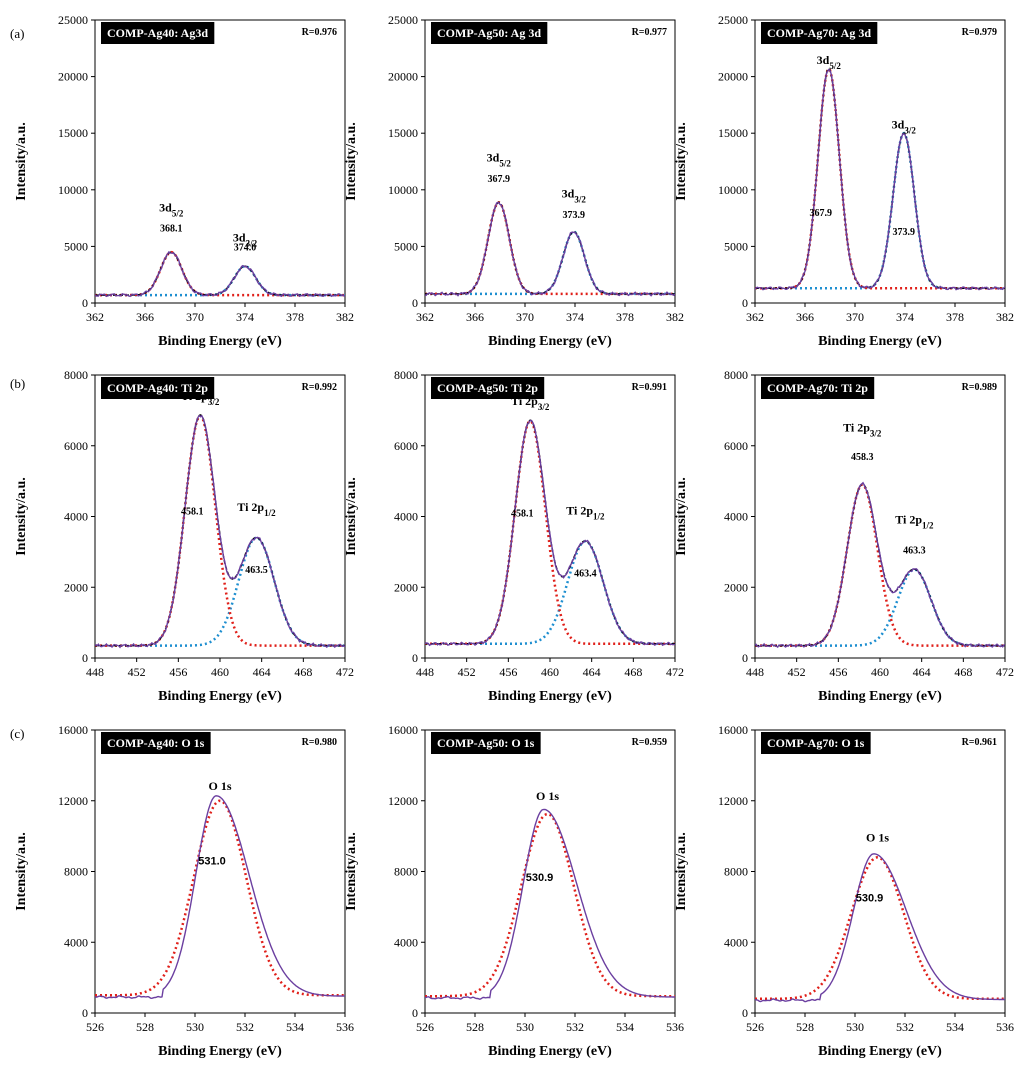 The height and width of the screenshot is (1070, 1024). What do you see at coordinates (319, 32) in the screenshot?
I see `r-value: R=0.976` at bounding box center [319, 32].